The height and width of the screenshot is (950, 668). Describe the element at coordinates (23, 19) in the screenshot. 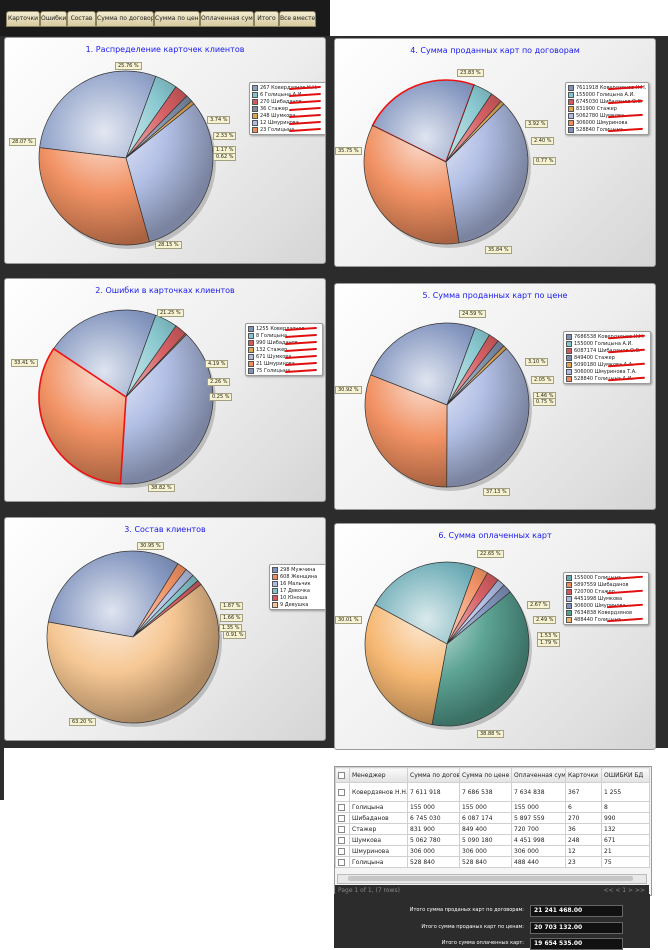

I see `tab-0: Карточки` at that location.